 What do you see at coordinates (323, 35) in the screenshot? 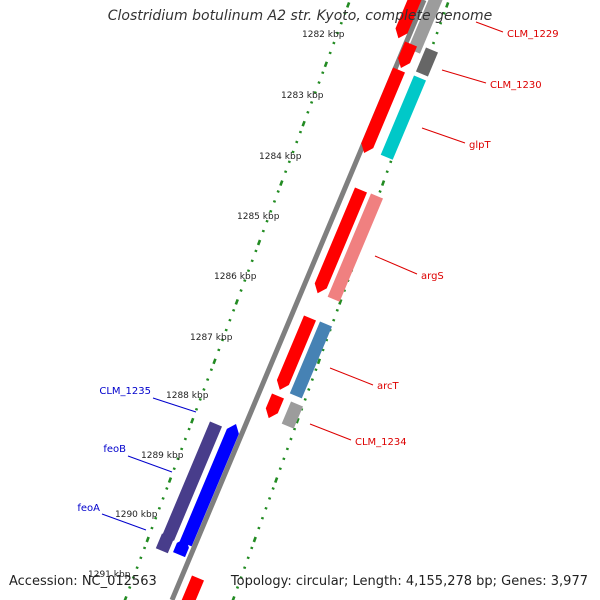
I see `scale-label: 1282 kbp` at bounding box center [323, 35].